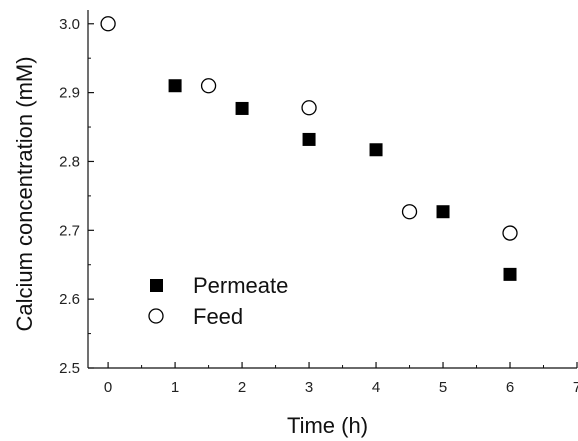  Describe the element at coordinates (24, 193) in the screenshot. I see `y-axis-title: Calcium concentration (mM)` at that location.